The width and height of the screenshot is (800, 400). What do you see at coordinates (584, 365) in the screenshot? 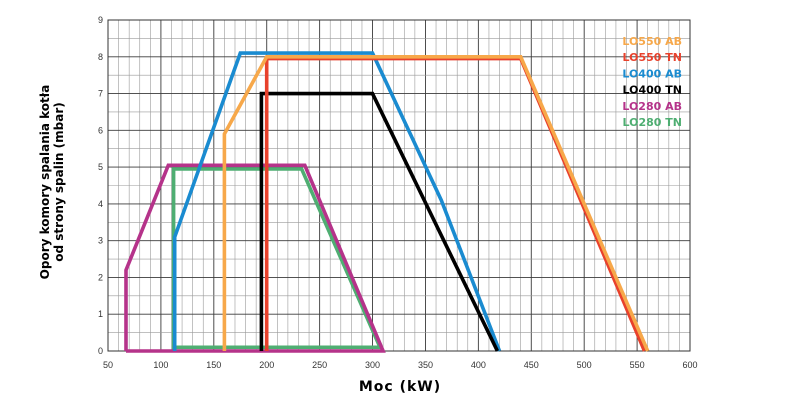
I see `x-tick-label: 500` at bounding box center [584, 365].